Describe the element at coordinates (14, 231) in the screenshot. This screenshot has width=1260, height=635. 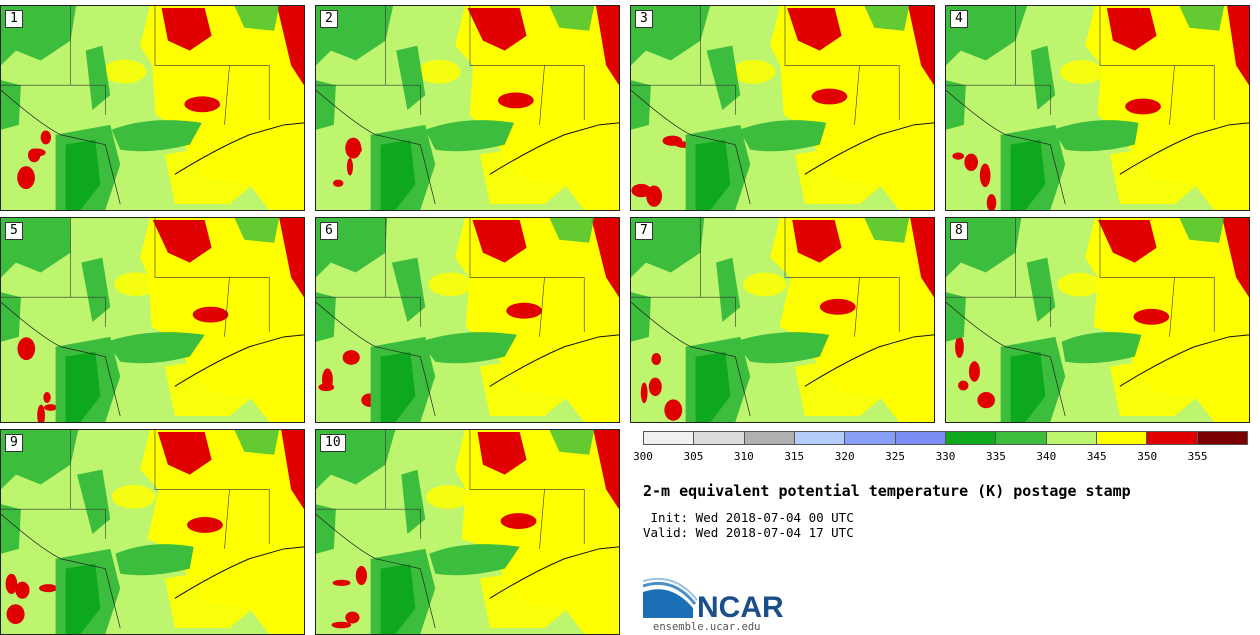
I see `panel-label: 5` at that location.